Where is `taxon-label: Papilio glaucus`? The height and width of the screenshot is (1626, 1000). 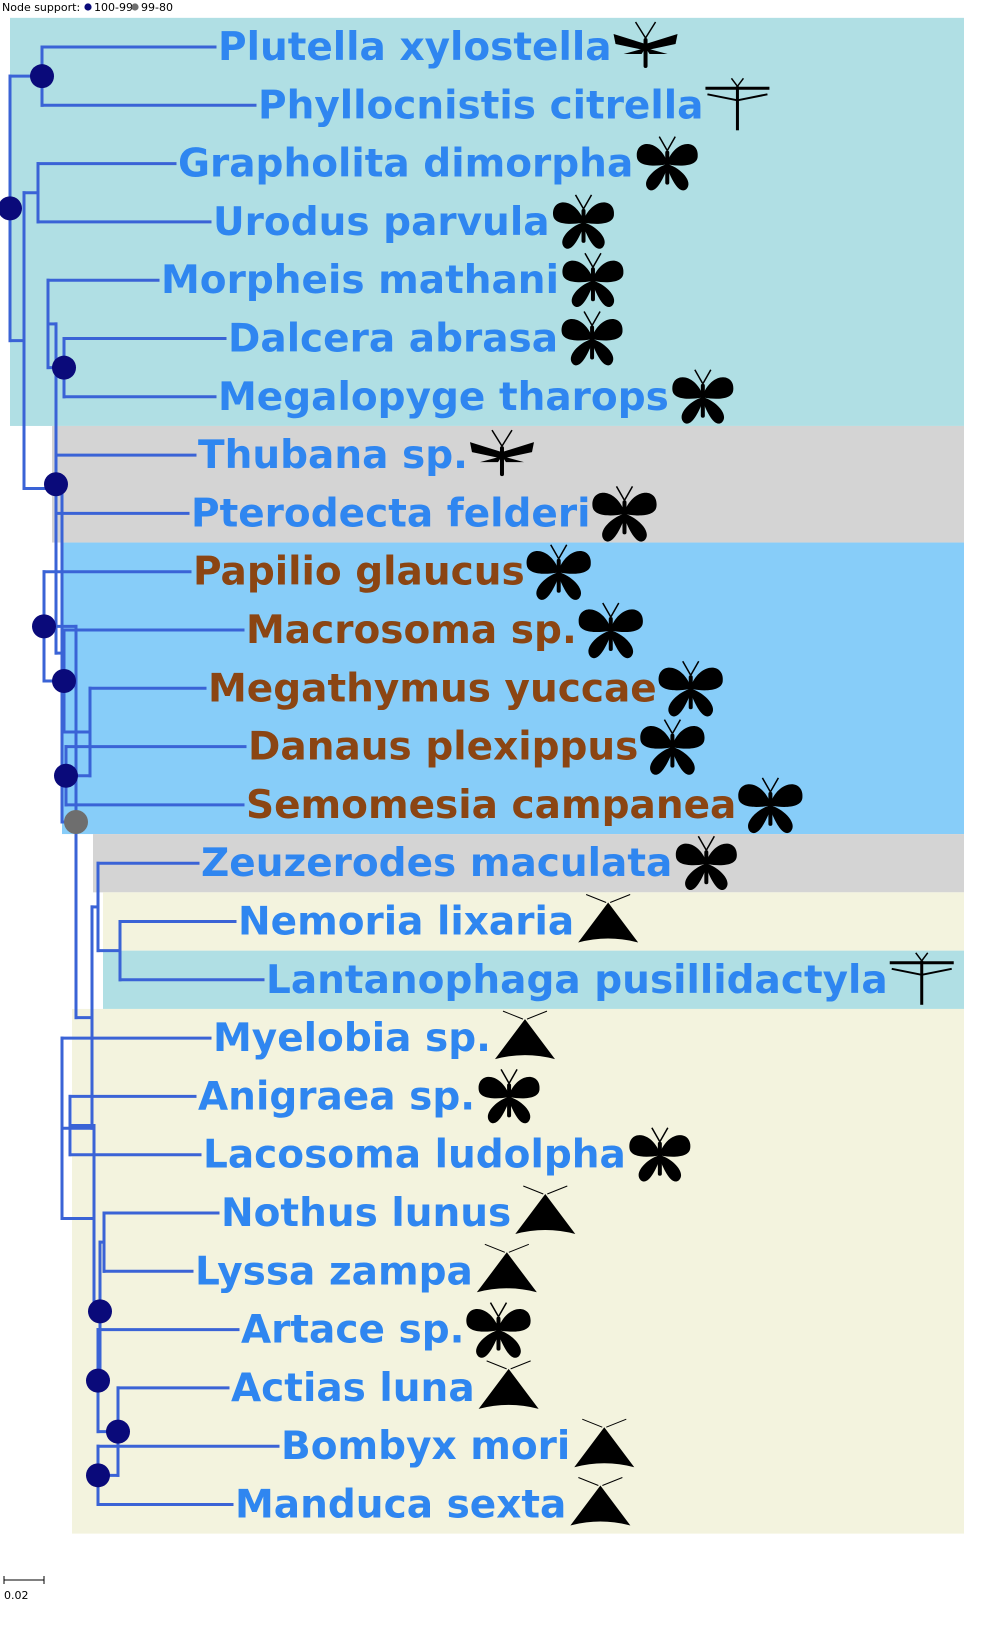
taxon-label: Papilio glaucus is located at coordinates (359, 572).